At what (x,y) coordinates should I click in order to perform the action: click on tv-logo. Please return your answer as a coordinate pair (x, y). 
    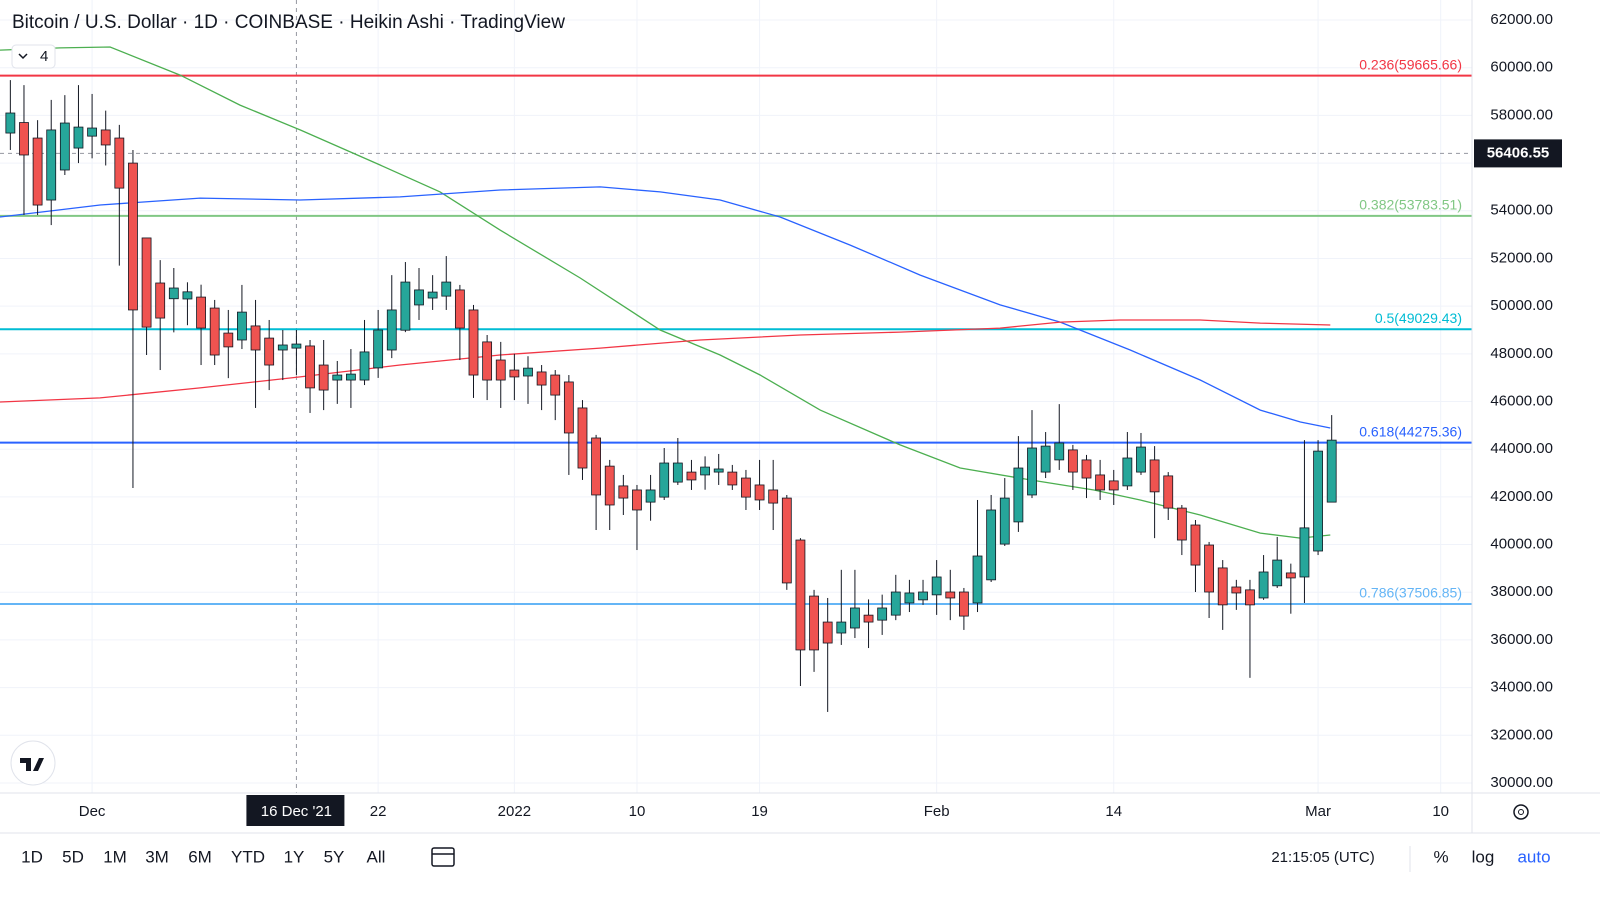
    Looking at the image, I should click on (33, 763).